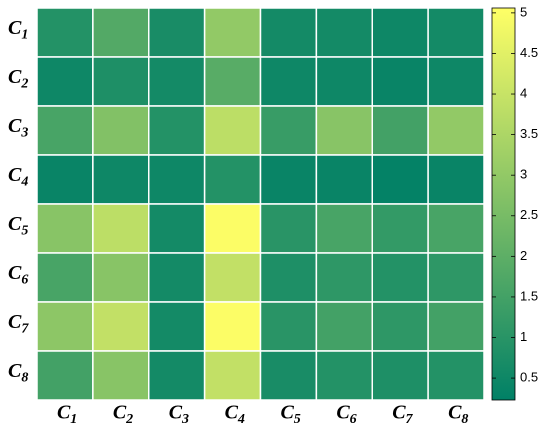 This screenshot has width=550, height=445. What do you see at coordinates (529, 214) in the screenshot?
I see `colorbar-tick-label: 2.5` at bounding box center [529, 214].